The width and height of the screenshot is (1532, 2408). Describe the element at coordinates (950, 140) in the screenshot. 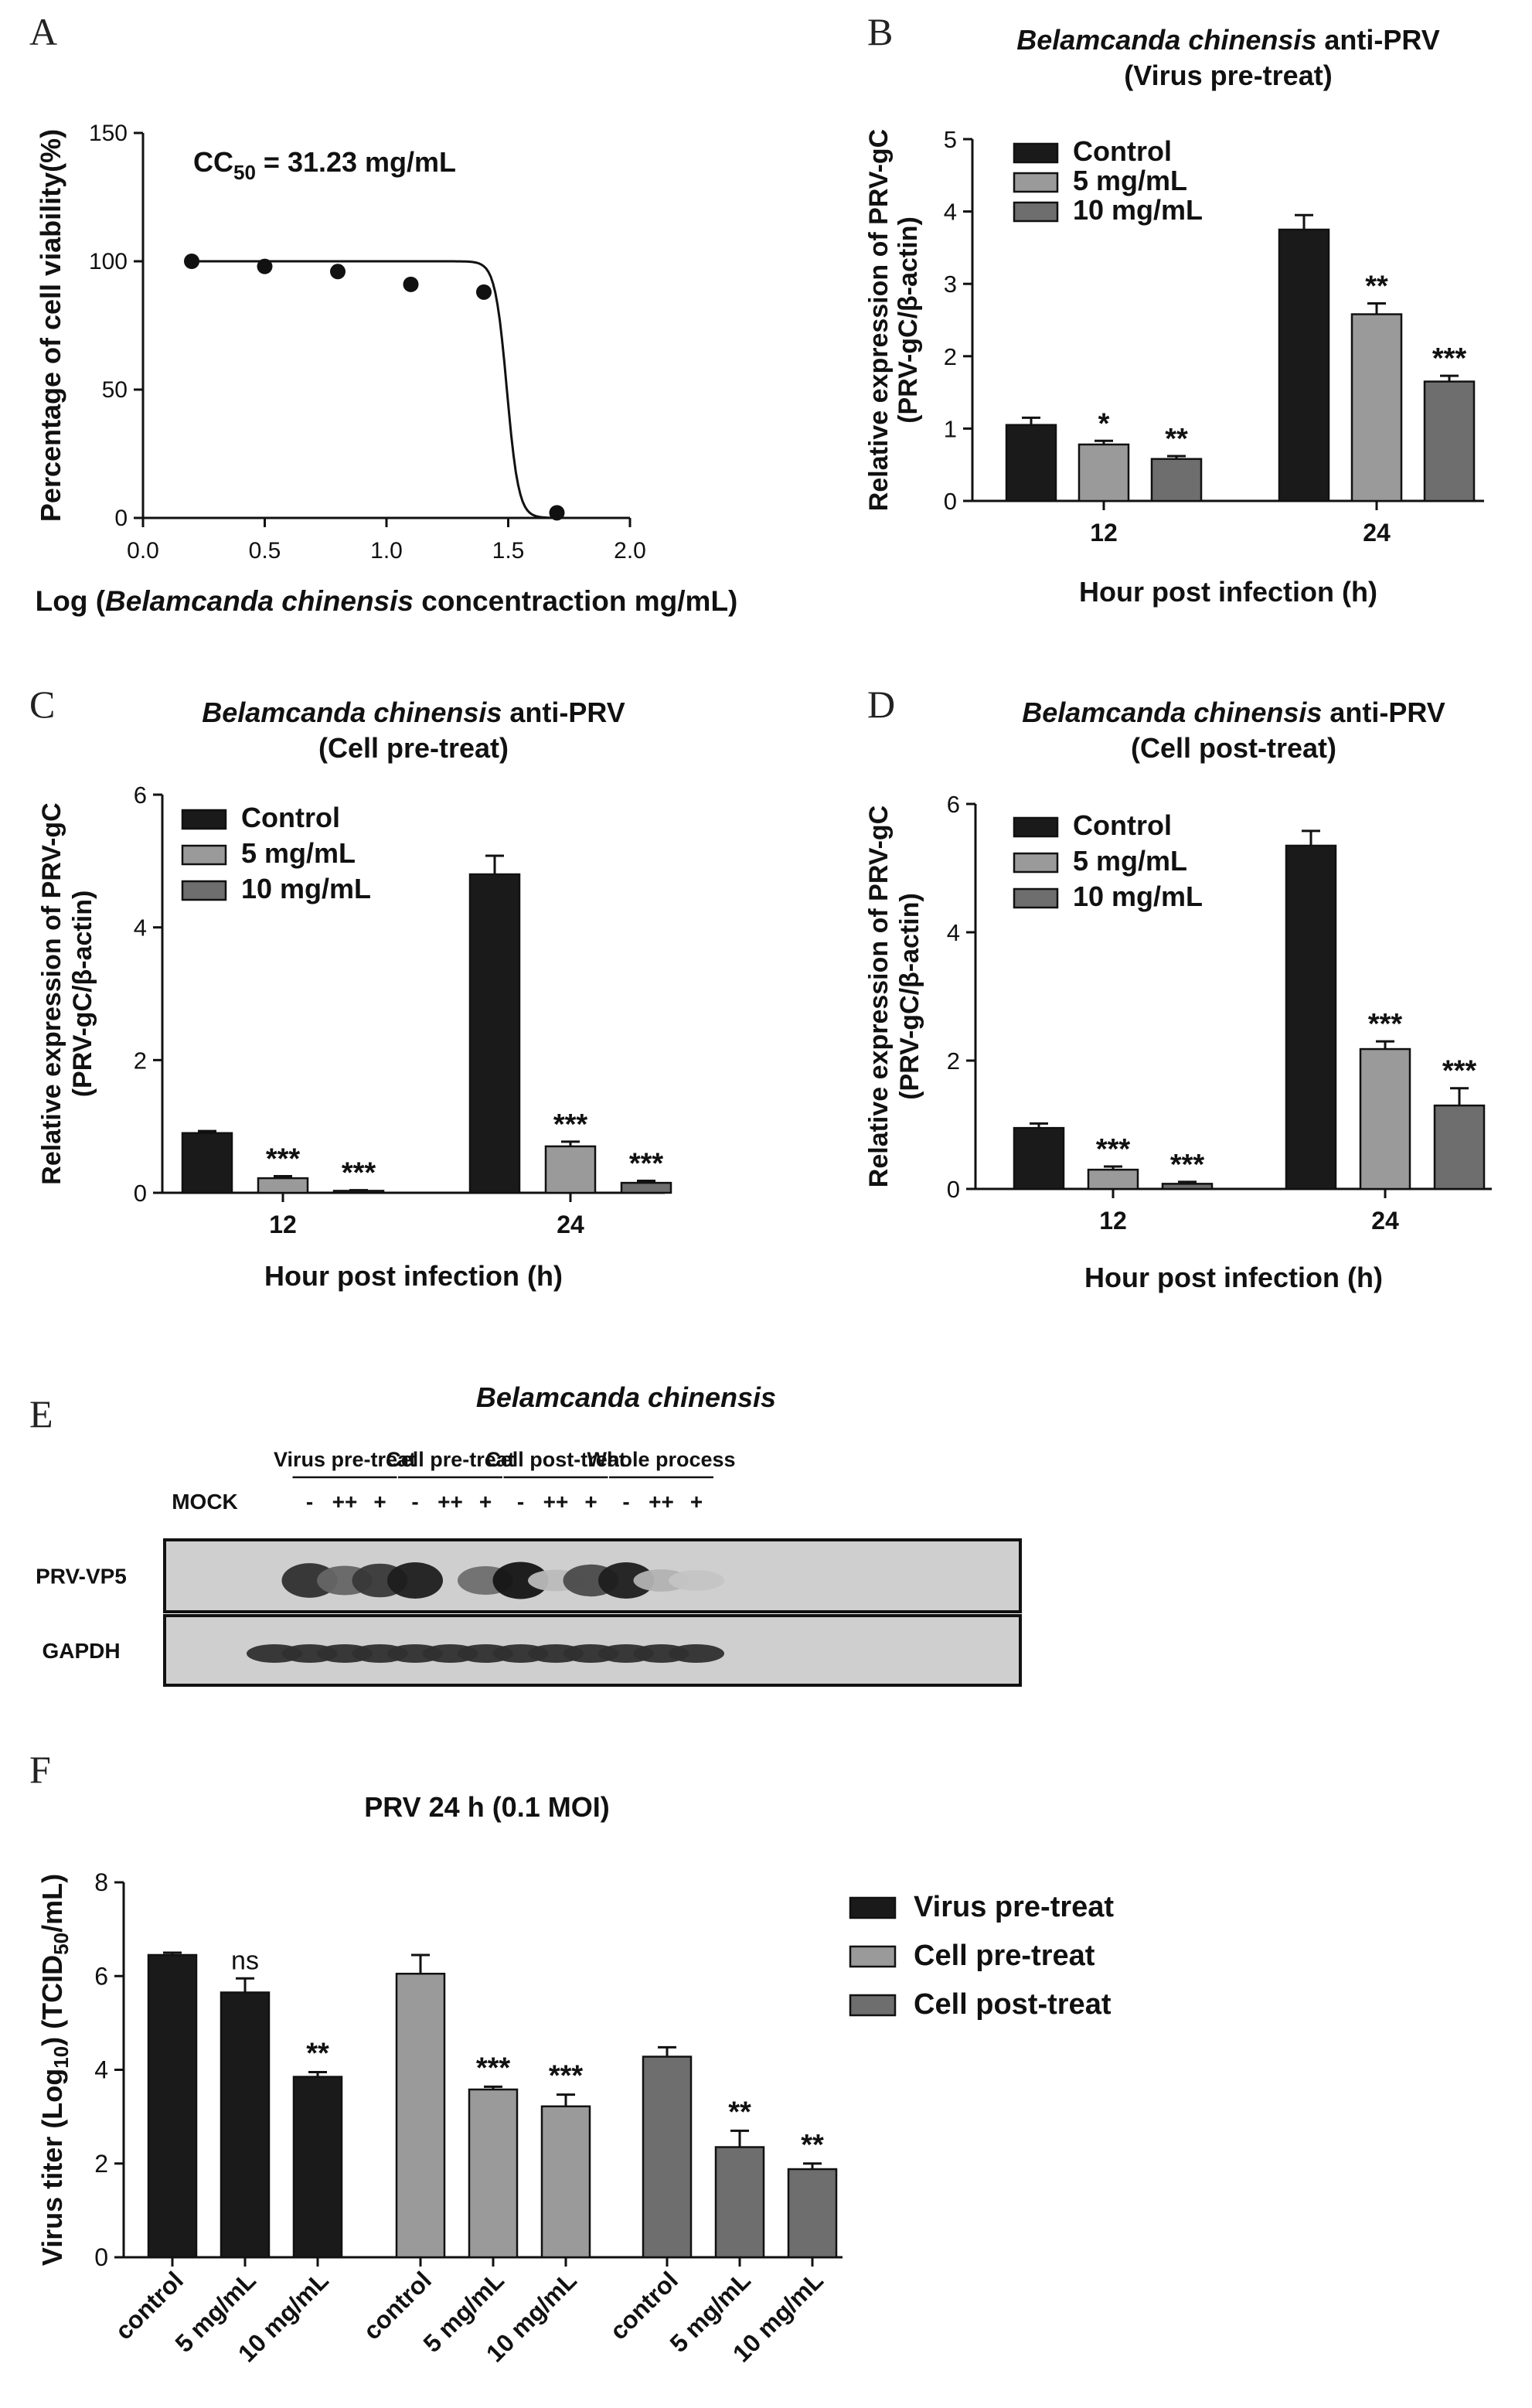

I see `y-tick-label: 5` at that location.